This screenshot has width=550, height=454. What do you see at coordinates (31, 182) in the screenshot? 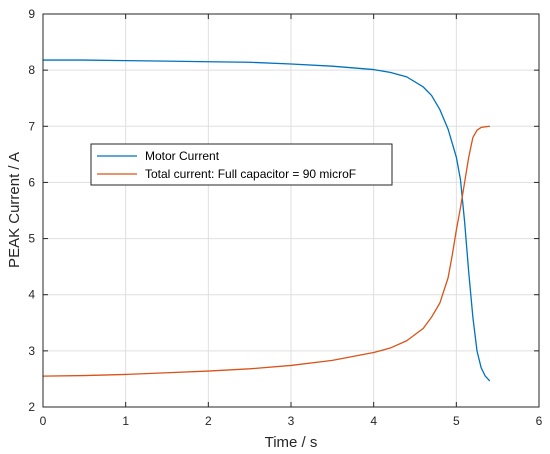
I see `y-tick-label: 6` at bounding box center [31, 182].